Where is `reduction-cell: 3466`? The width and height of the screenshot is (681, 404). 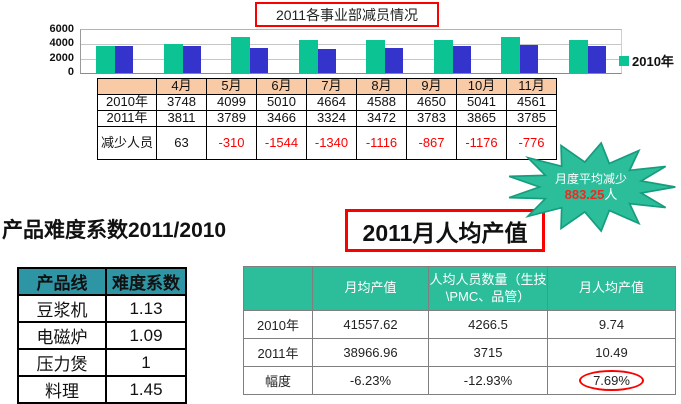
reduction-cell: 3466 is located at coordinates (281, 118).